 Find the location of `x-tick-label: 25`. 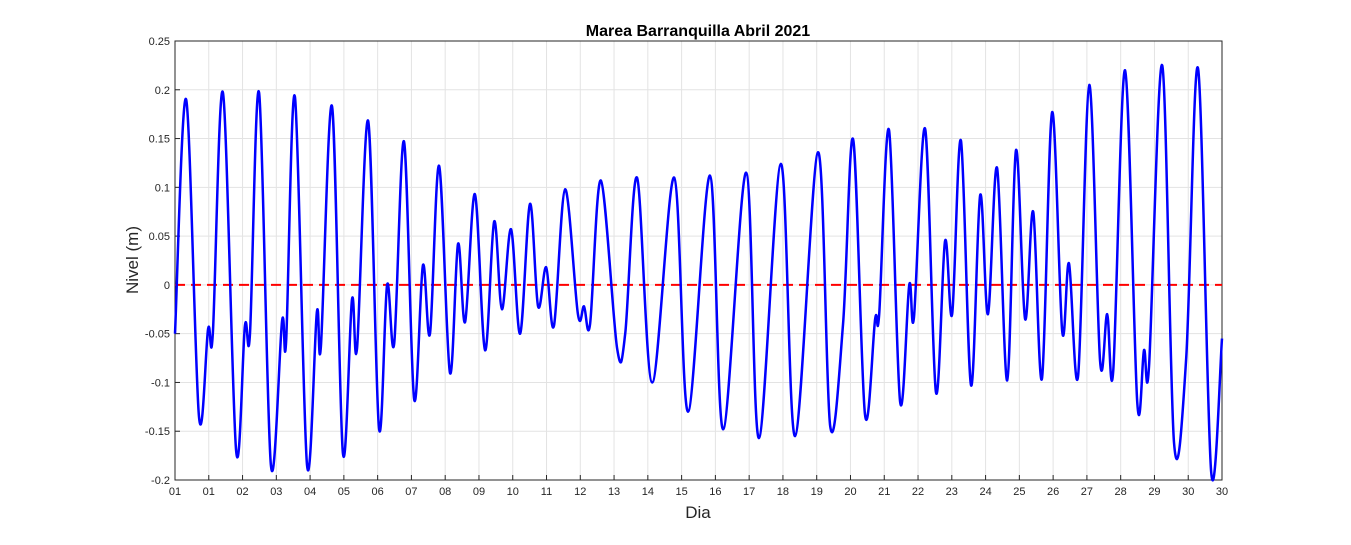

x-tick-label: 25 is located at coordinates (1019, 492).